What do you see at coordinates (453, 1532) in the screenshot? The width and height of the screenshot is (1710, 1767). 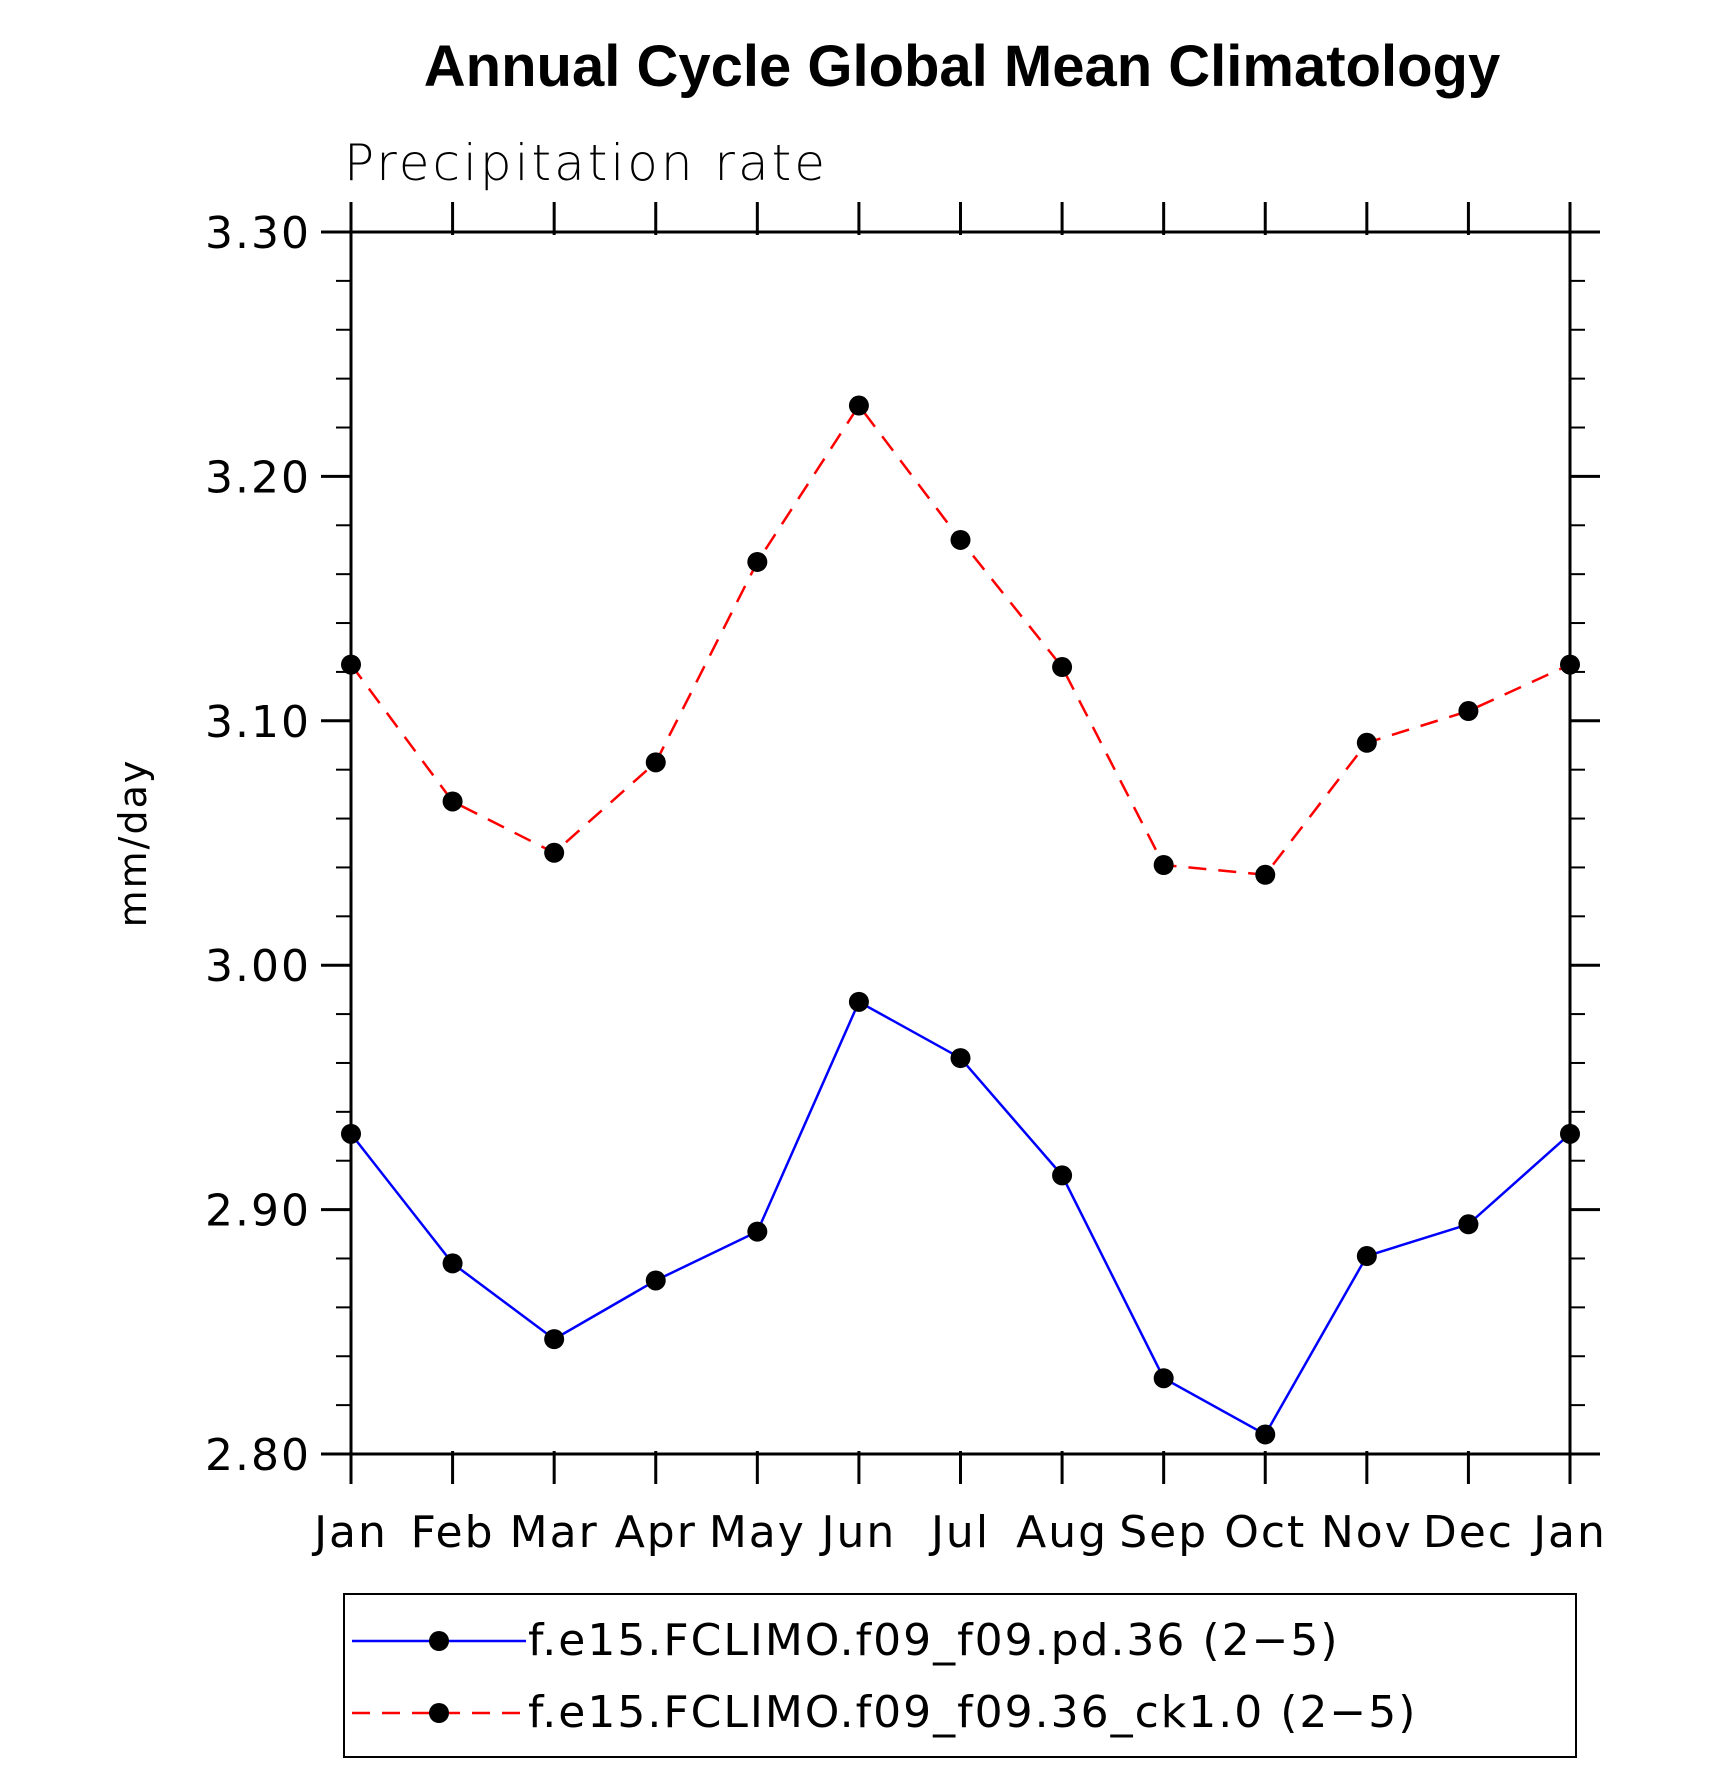 I see `x-tick-label: Feb` at bounding box center [453, 1532].